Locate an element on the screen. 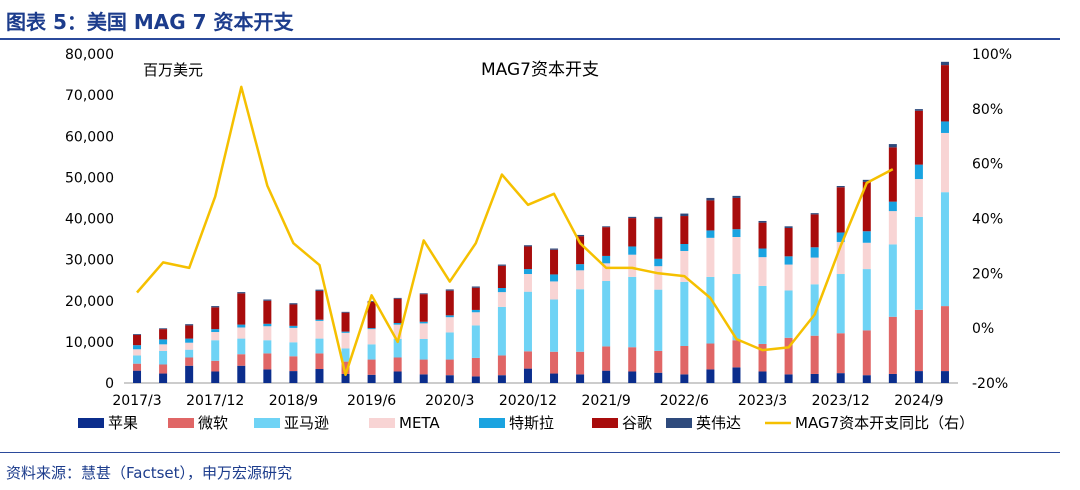 The width and height of the screenshot is (1080, 490). x-tick-label: 2017/3 is located at coordinates (136, 401).